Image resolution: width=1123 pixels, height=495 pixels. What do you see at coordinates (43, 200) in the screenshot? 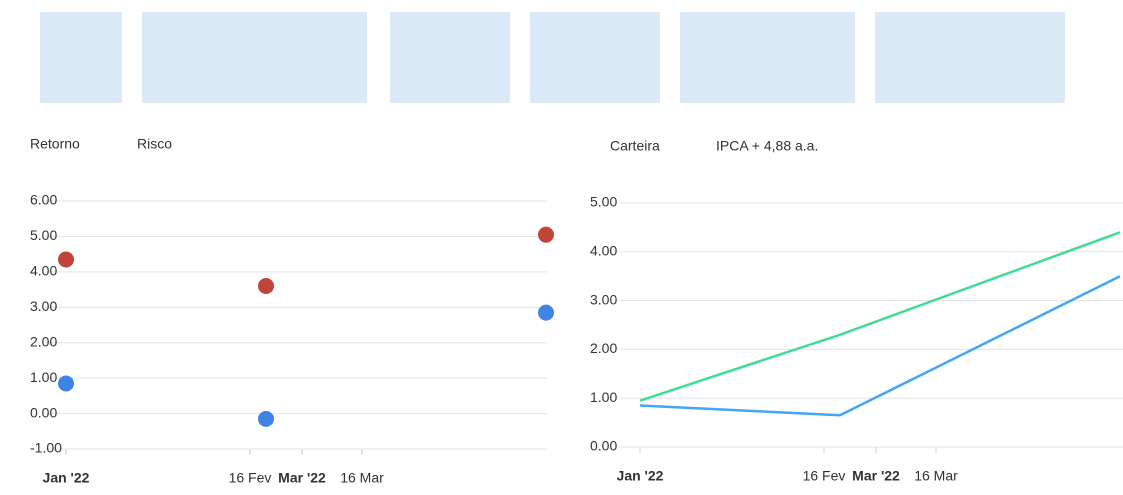
I see `y-tick-label: 6.00` at bounding box center [43, 200].